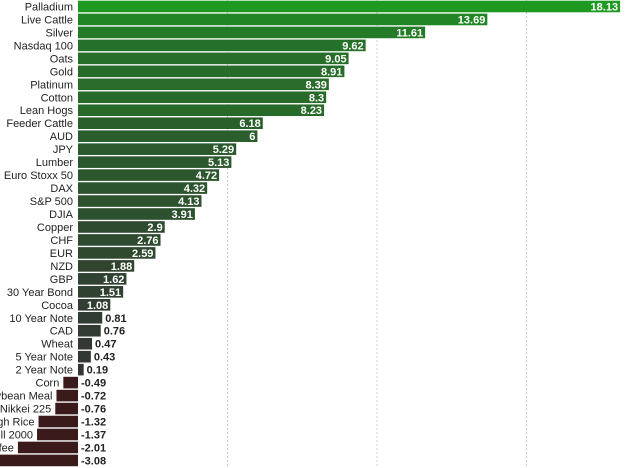  I want to click on bar-soybean-meal, so click(67, 395).